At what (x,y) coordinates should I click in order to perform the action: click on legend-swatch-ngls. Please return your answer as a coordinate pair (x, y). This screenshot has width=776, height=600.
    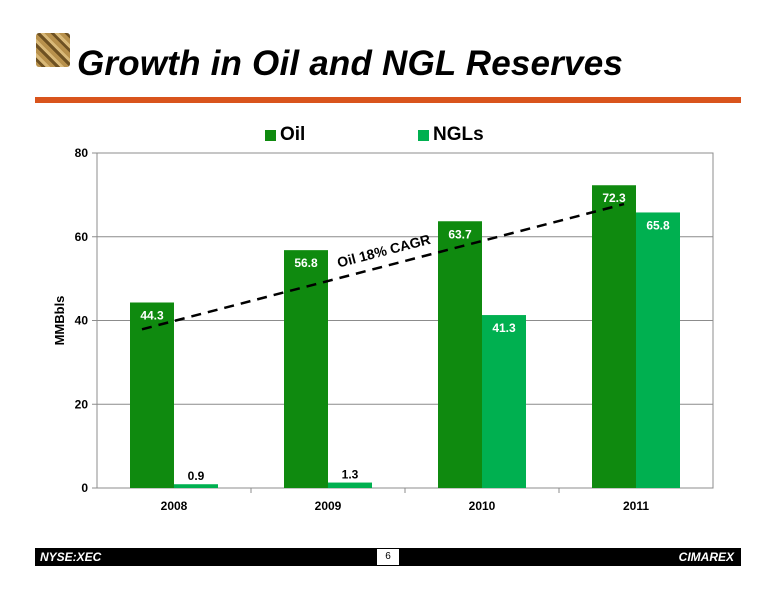
    Looking at the image, I should click on (423, 135).